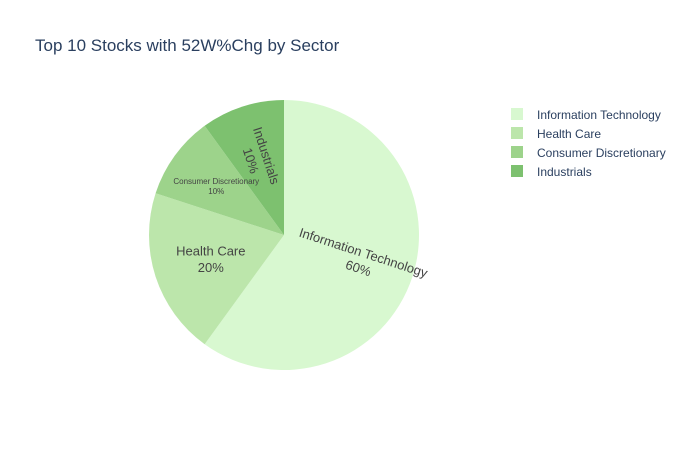  Describe the element at coordinates (216, 191) in the screenshot. I see `slice-label-percent: 10%` at that location.